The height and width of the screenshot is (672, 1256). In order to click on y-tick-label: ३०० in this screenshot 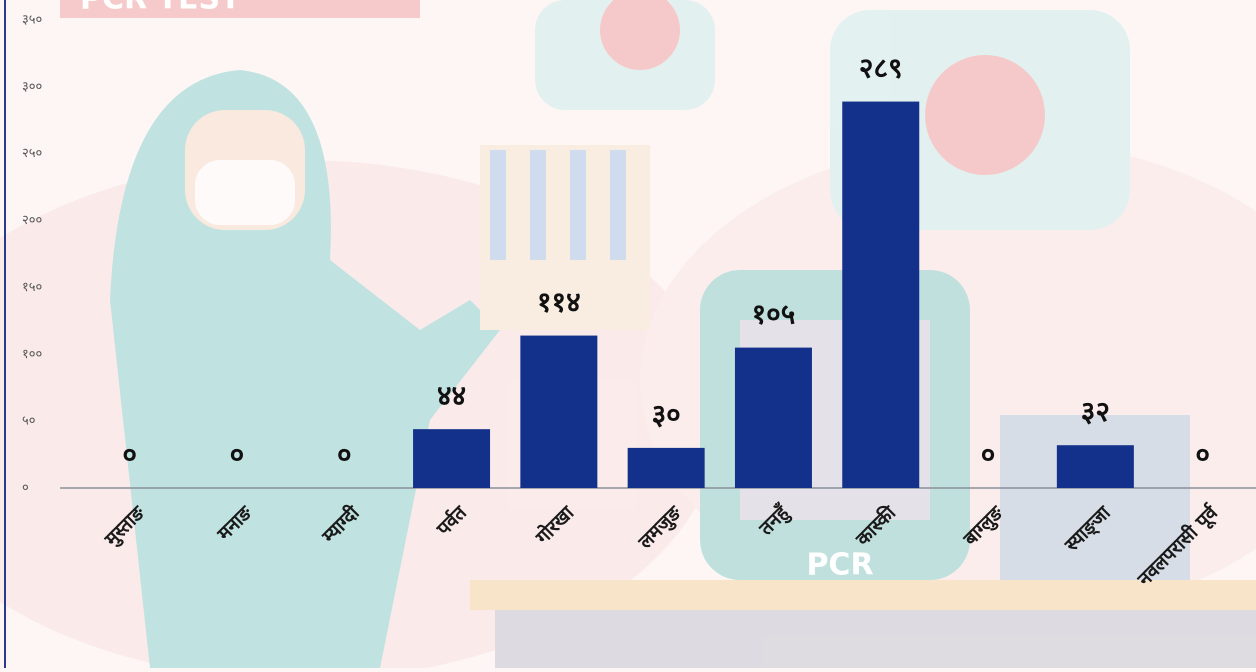, I will do `click(32, 86)`.